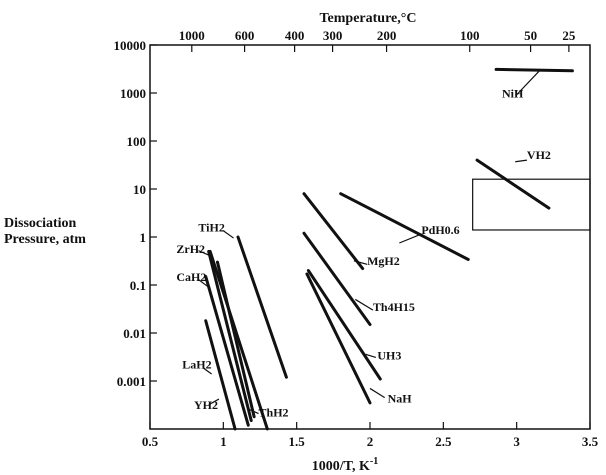 This screenshot has width=606, height=475. What do you see at coordinates (223, 441) in the screenshot?
I see `x-tick-label: 1` at bounding box center [223, 441].